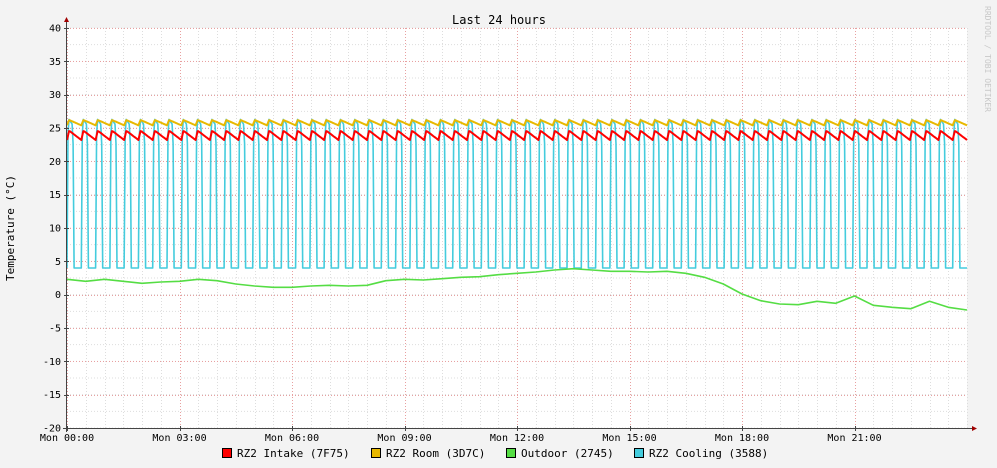 The height and width of the screenshot is (468, 997). Describe the element at coordinates (854, 438) in the screenshot. I see `x-tick-label: Mon 21:00` at that location.